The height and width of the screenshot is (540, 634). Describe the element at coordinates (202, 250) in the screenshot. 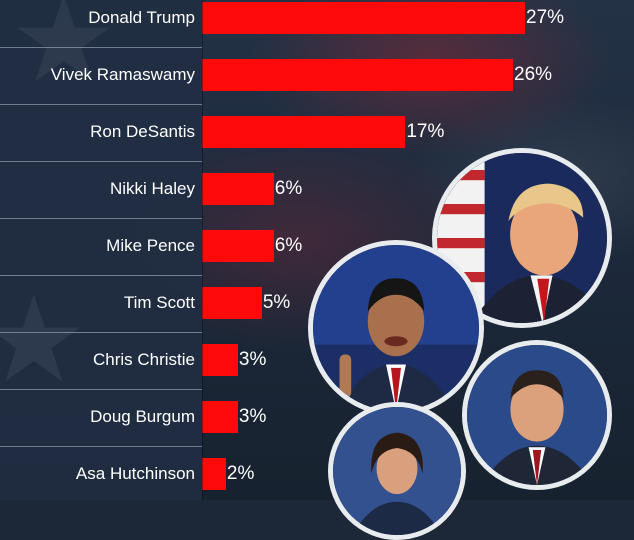

I see `bar-axis-line` at that location.